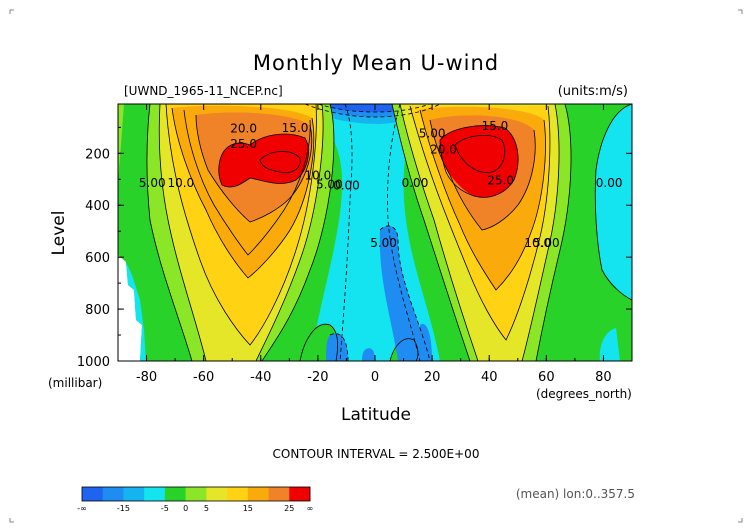 The width and height of the screenshot is (752, 532). What do you see at coordinates (240, 232) in the screenshot?
I see `field-southern-jet` at bounding box center [240, 232].